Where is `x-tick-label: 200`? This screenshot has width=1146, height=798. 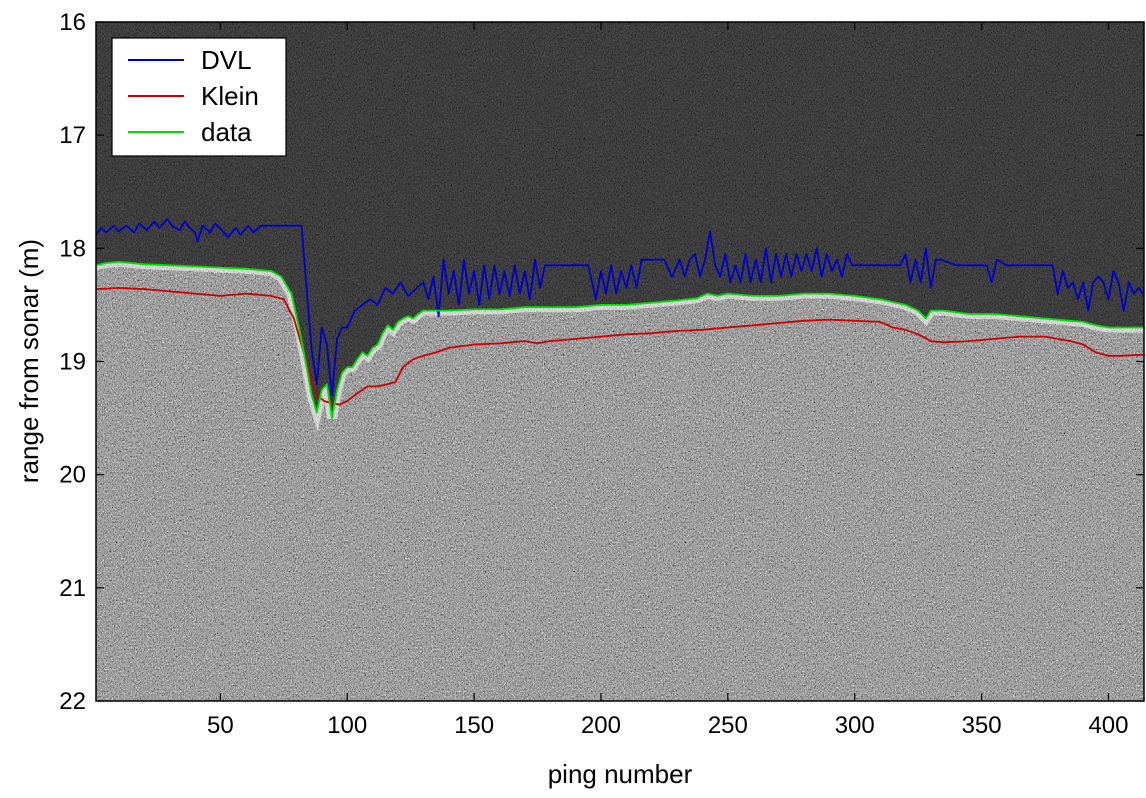 x-tick-label: 200 is located at coordinates (601, 725).